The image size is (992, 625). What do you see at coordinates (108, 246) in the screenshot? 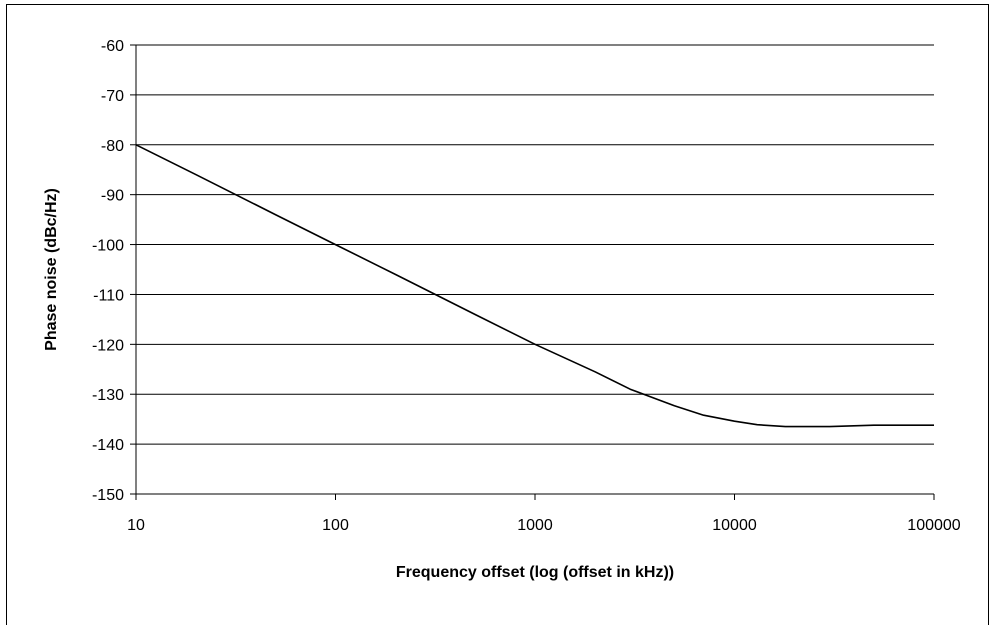
I see `y-tick-label: -100` at bounding box center [108, 246].